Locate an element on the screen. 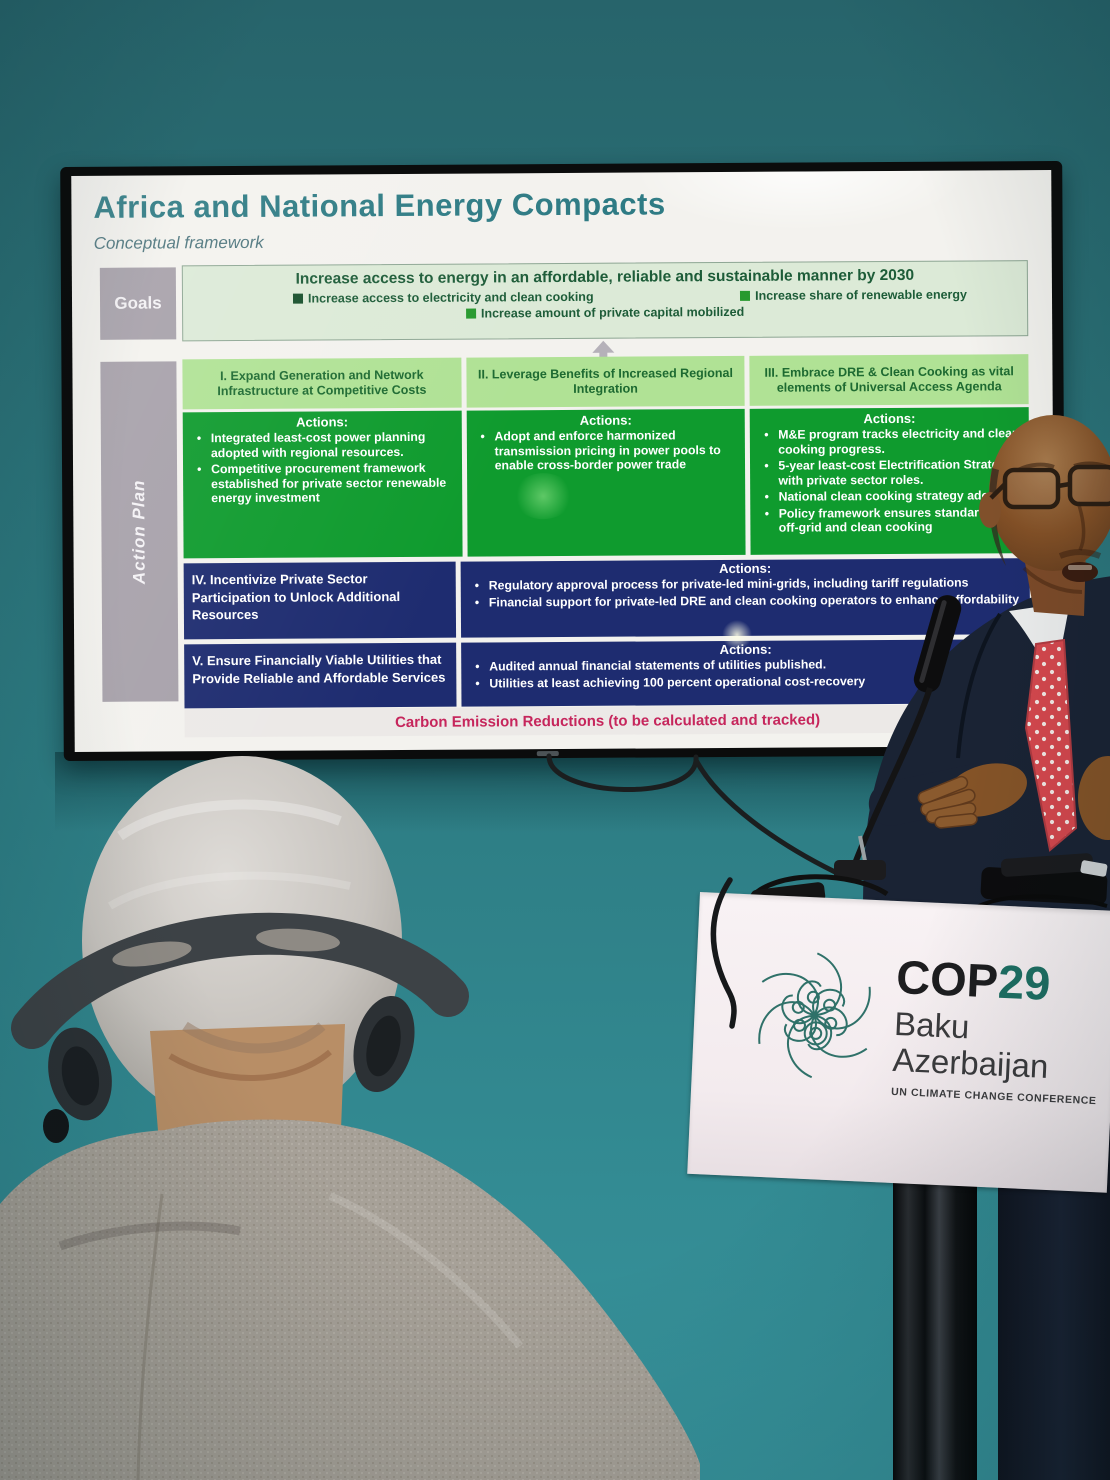  cop-number: 29 is located at coordinates (1024, 982).